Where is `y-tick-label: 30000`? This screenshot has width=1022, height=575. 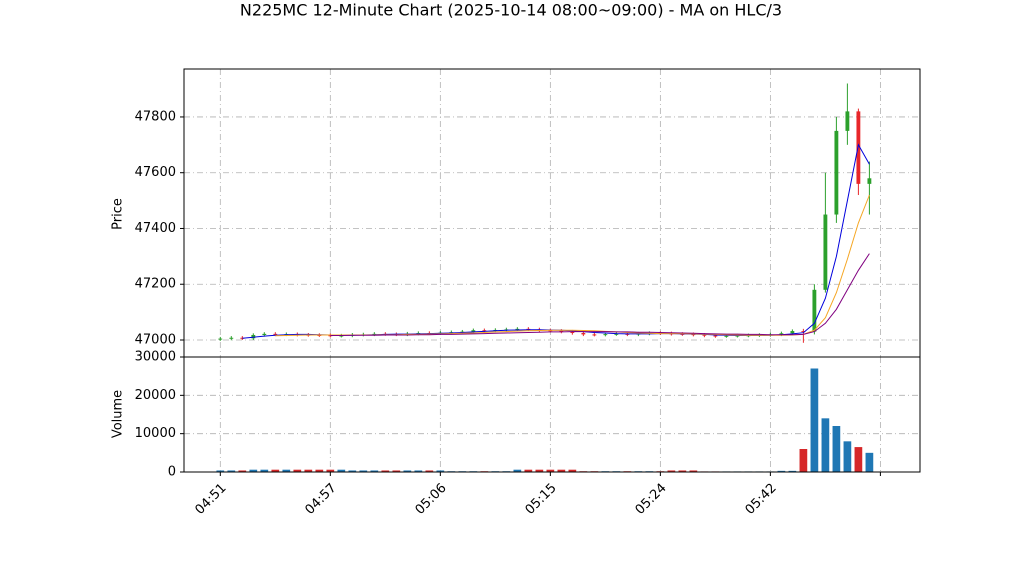 y-tick-label: 30000 is located at coordinates (155, 357).